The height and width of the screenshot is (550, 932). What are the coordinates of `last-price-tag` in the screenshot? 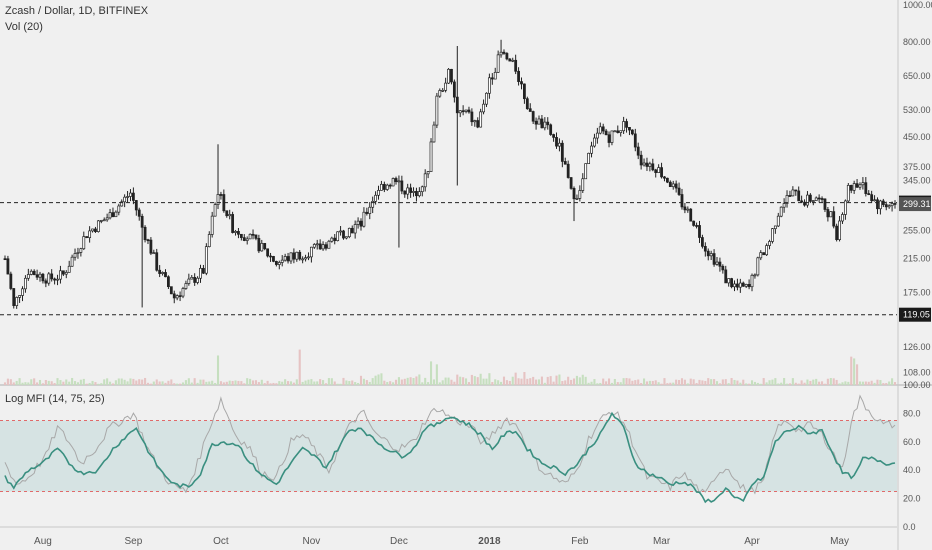 It's located at (915, 204).